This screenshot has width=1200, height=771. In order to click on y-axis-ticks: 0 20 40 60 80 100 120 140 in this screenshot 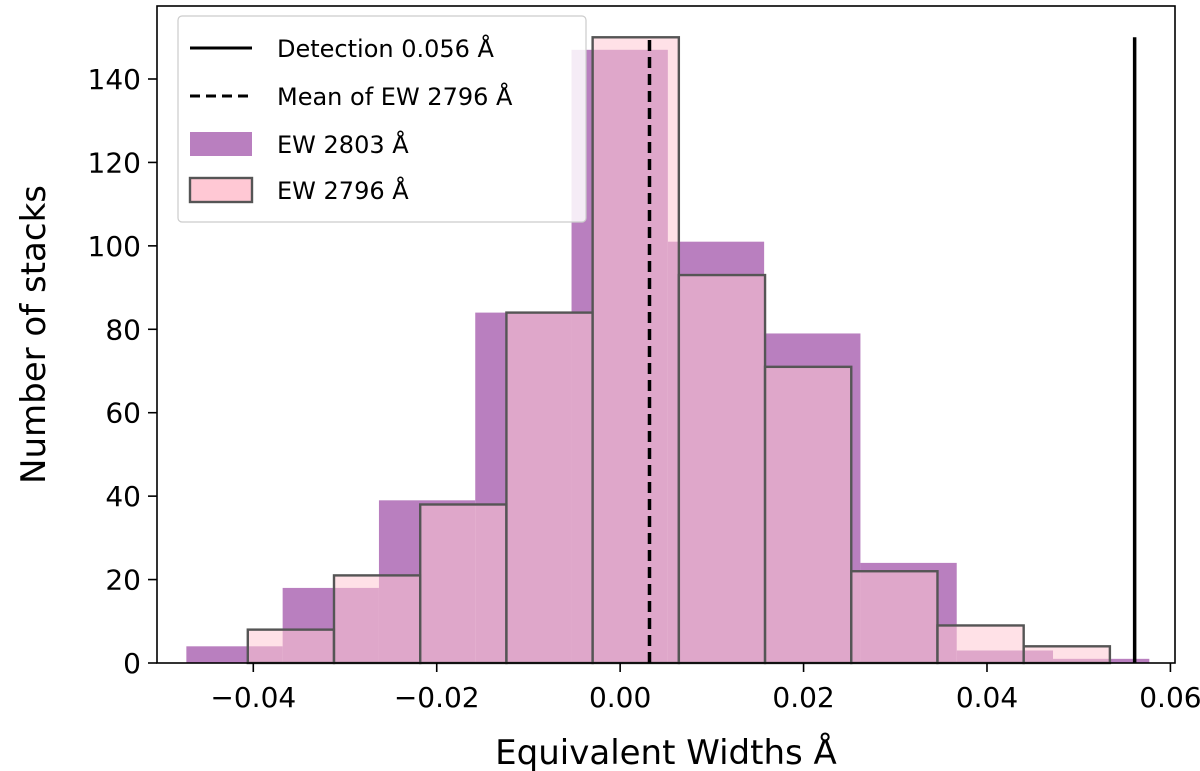, I will do `click(122, 371)`.